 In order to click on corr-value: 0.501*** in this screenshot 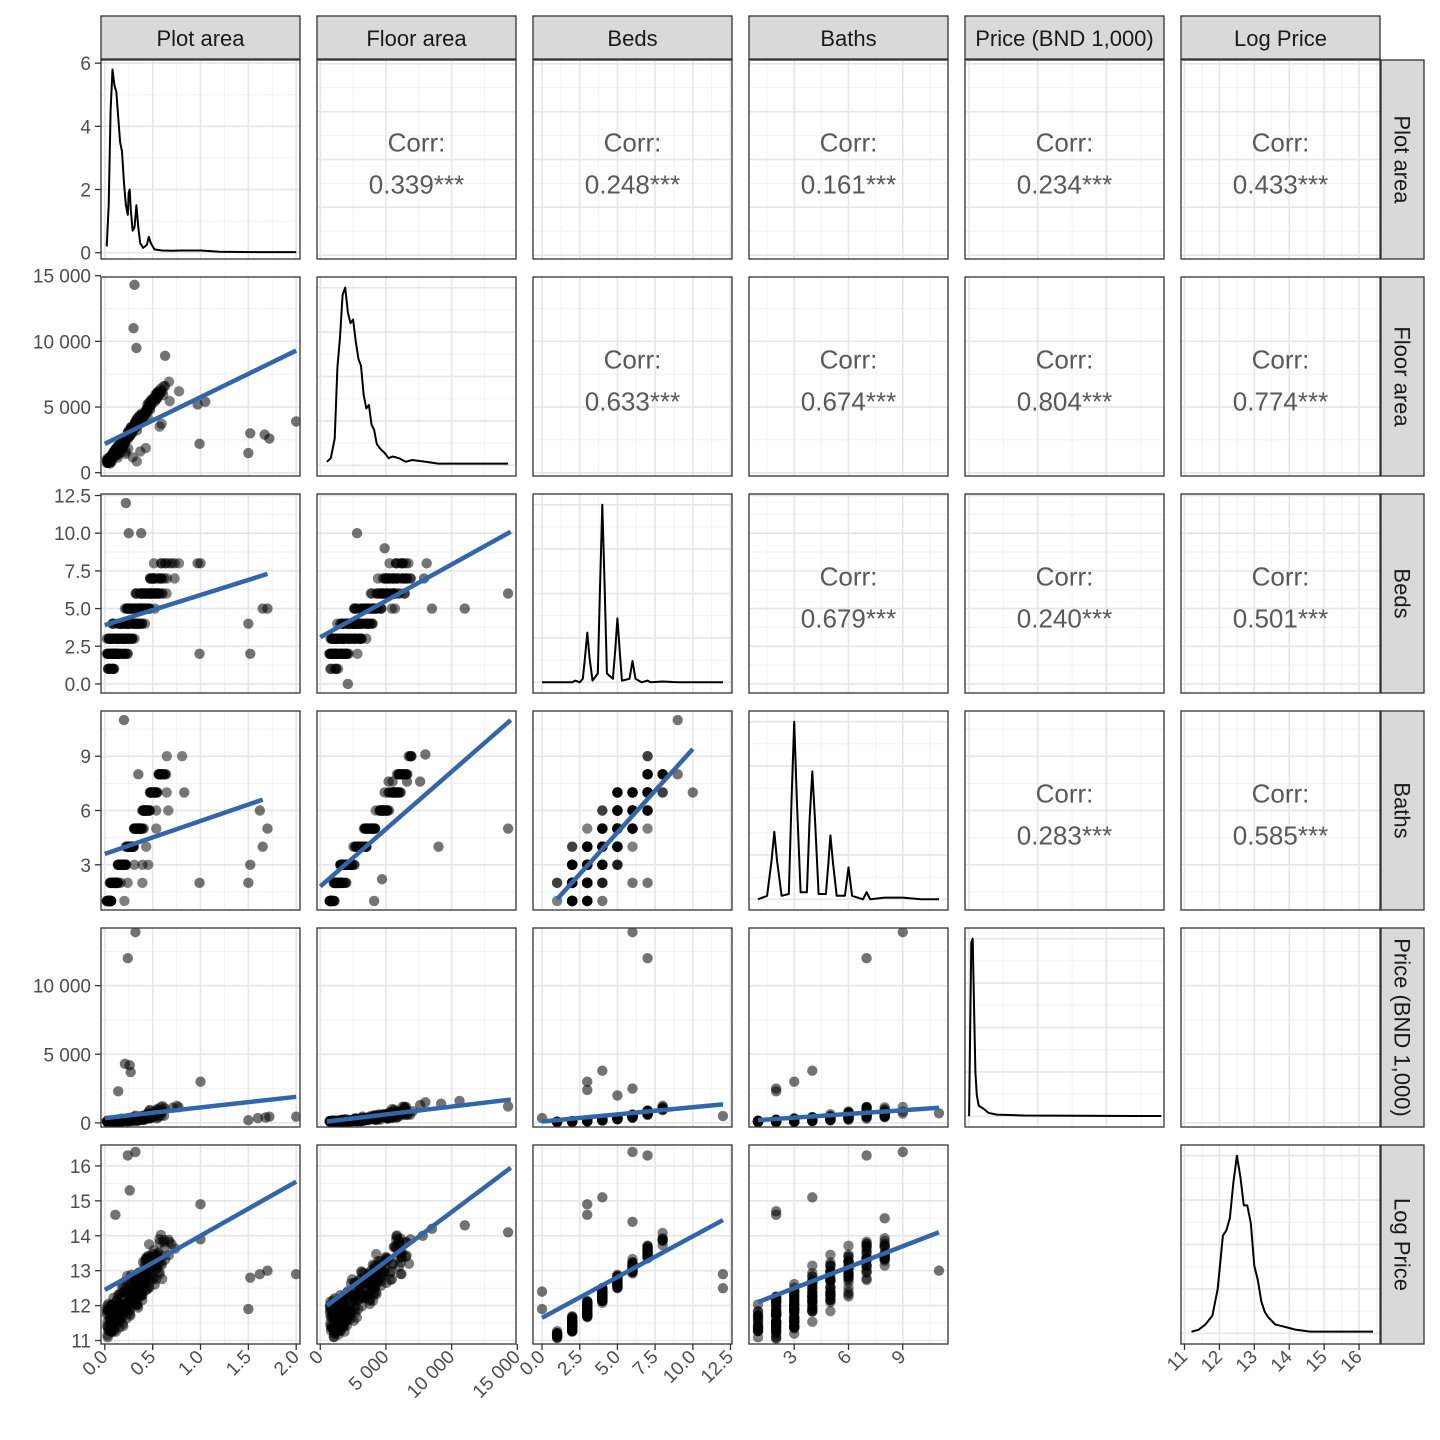, I will do `click(1280, 619)`.